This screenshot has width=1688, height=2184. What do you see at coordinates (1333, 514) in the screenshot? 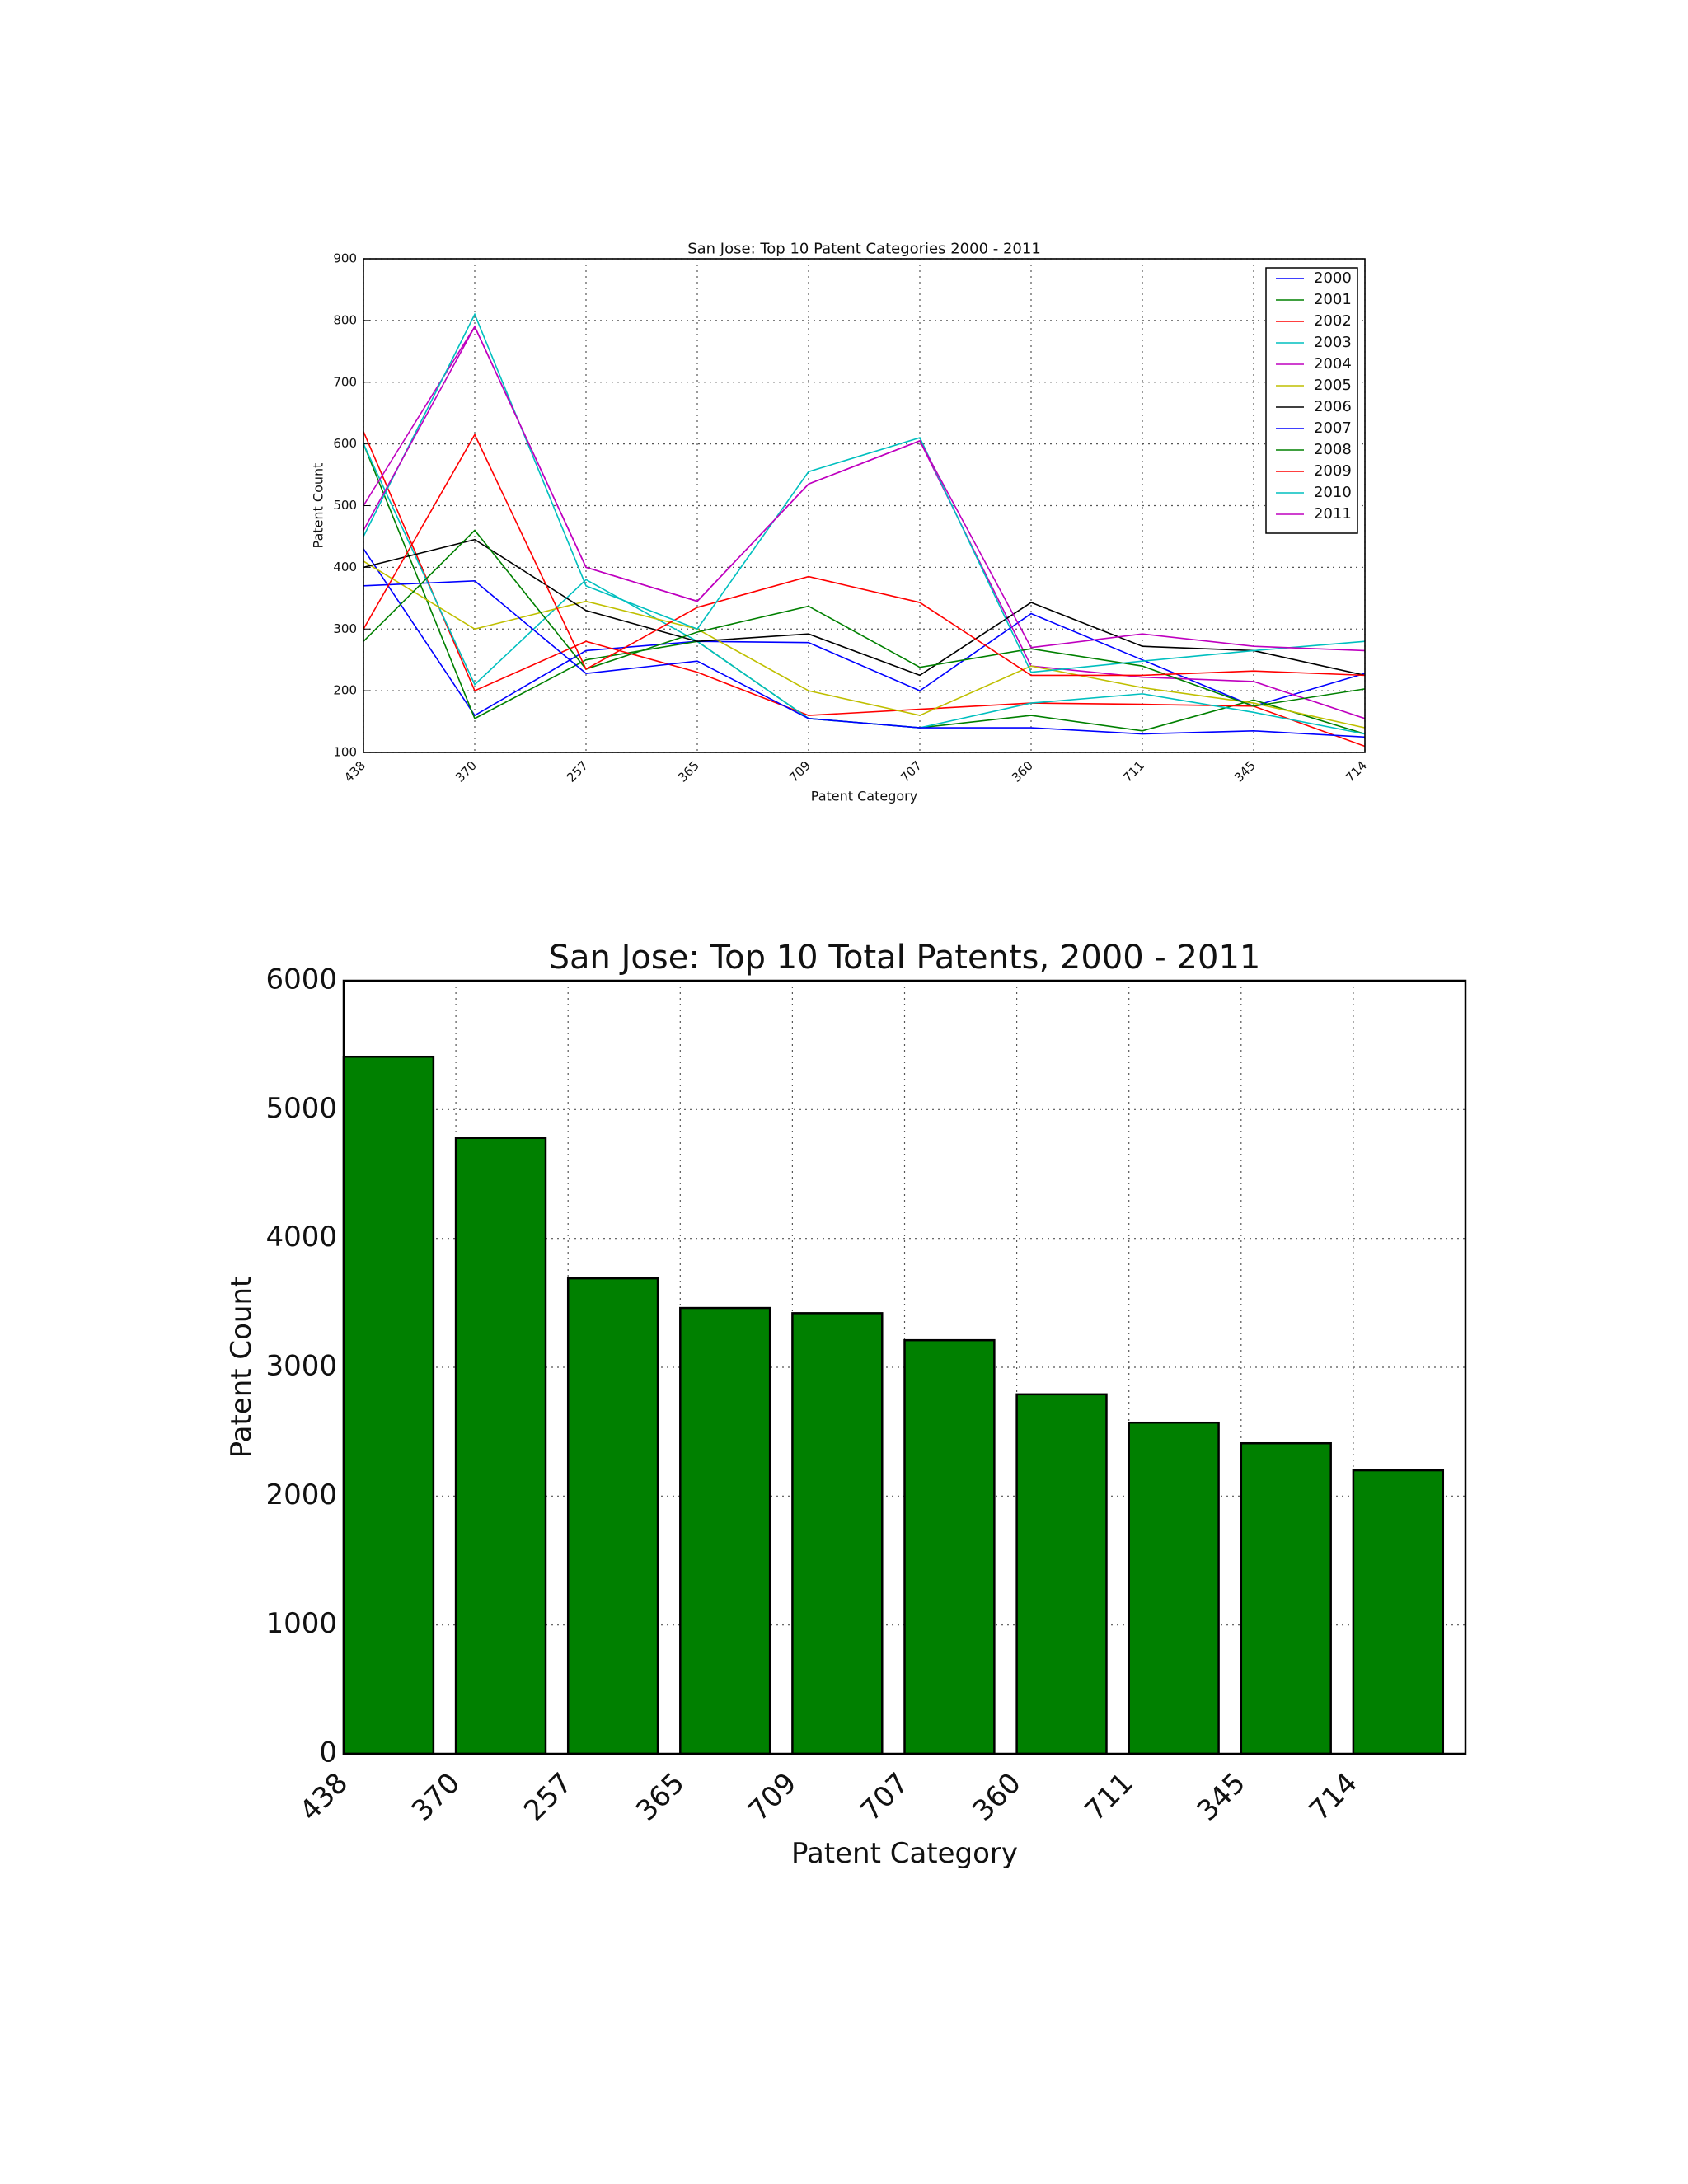
I see `legend-label: 2011` at bounding box center [1333, 514].